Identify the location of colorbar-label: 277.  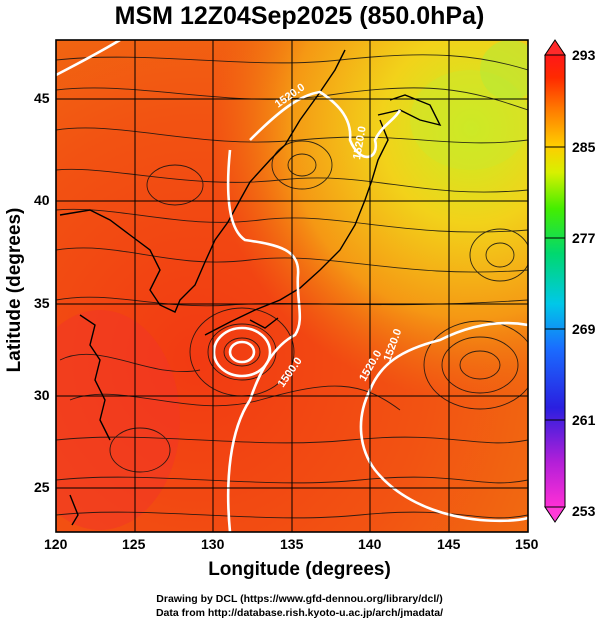
(584, 238).